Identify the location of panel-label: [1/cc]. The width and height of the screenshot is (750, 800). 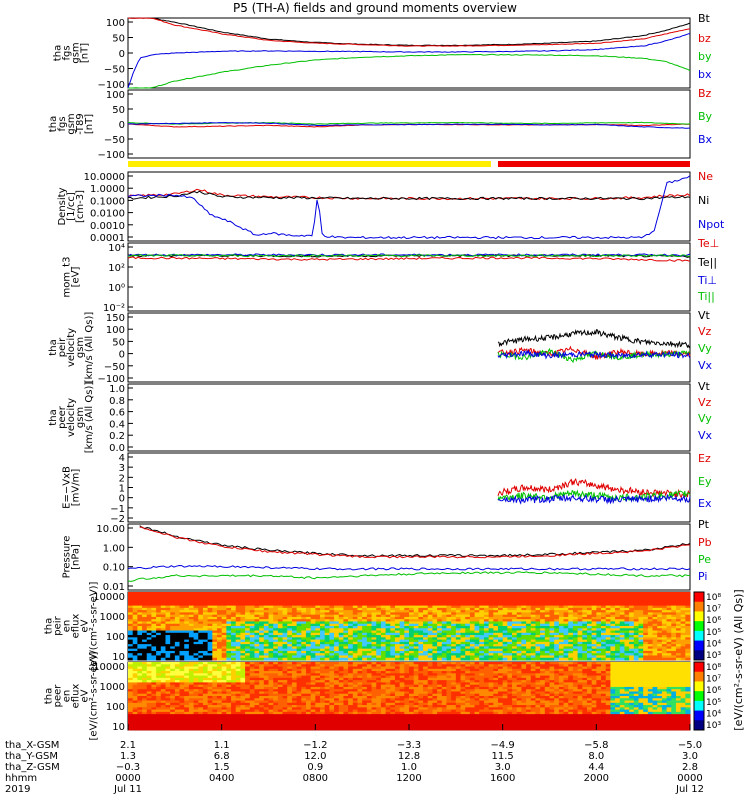
(71, 206).